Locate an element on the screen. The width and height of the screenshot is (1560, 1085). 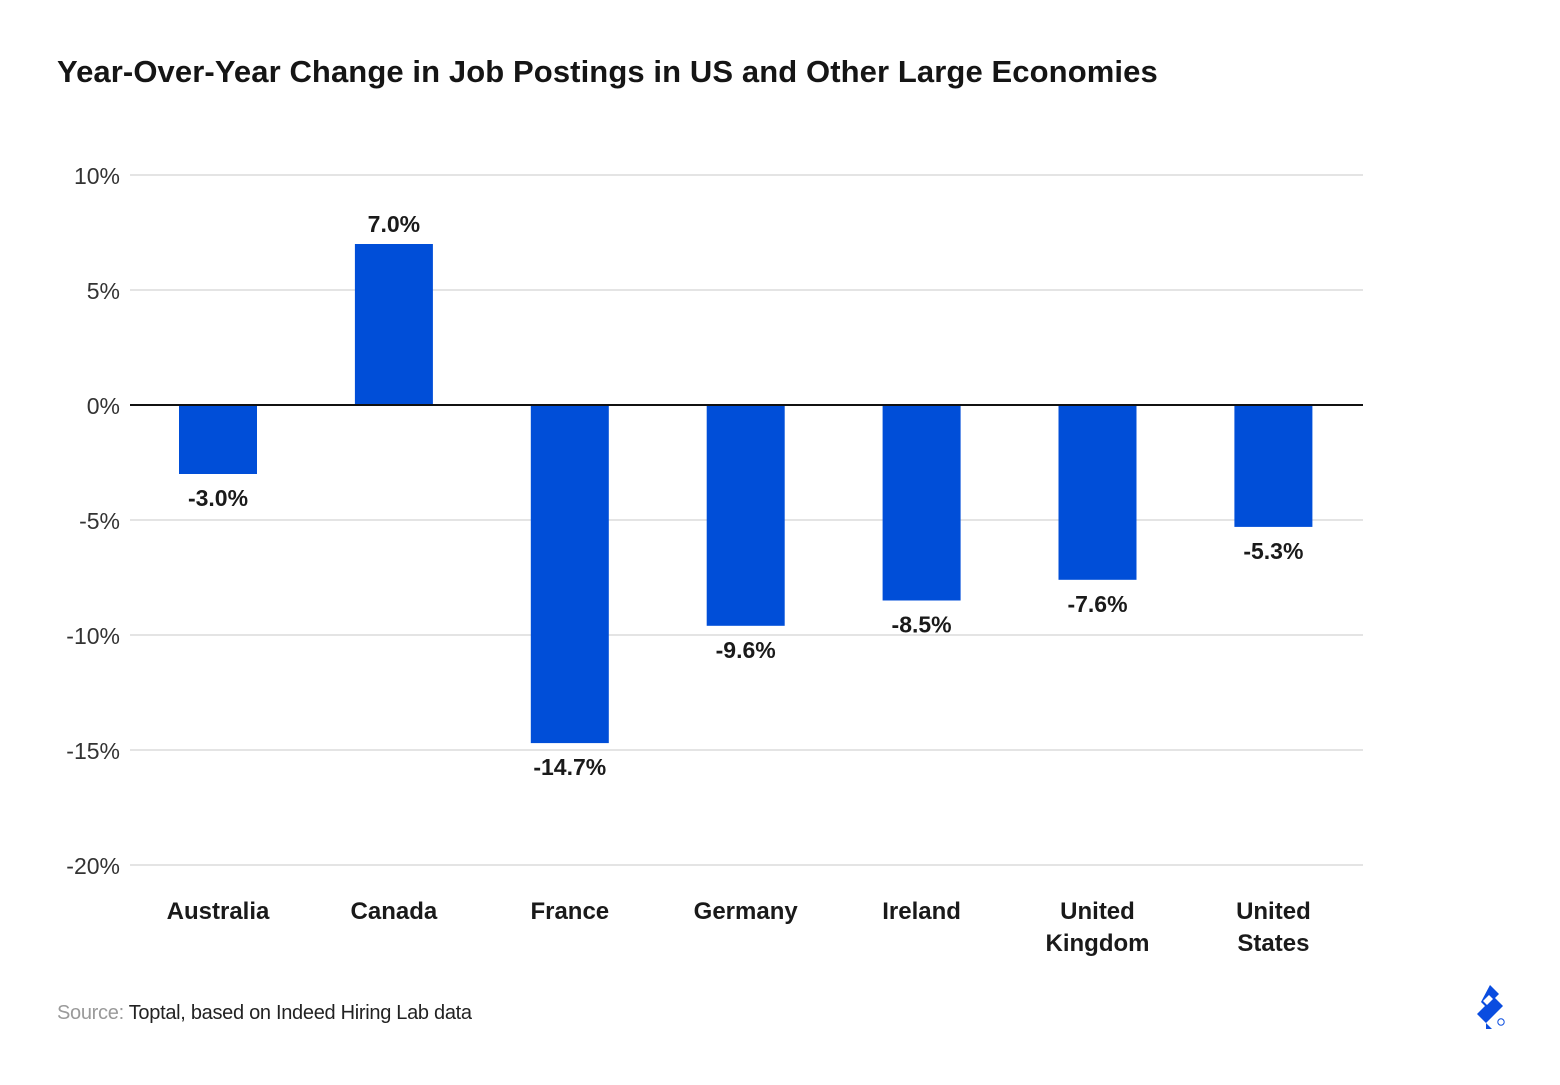
bar-value-label: -8.5% is located at coordinates (922, 625).